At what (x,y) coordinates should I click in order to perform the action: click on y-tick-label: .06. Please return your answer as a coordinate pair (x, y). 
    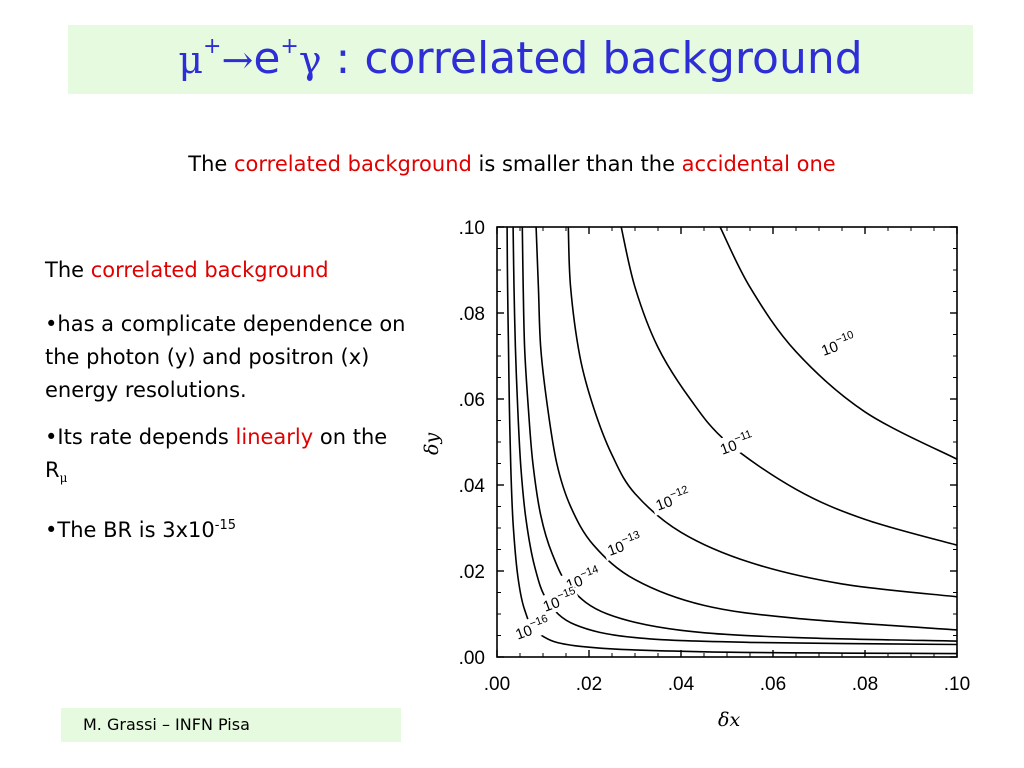
    Looking at the image, I should click on (472, 400).